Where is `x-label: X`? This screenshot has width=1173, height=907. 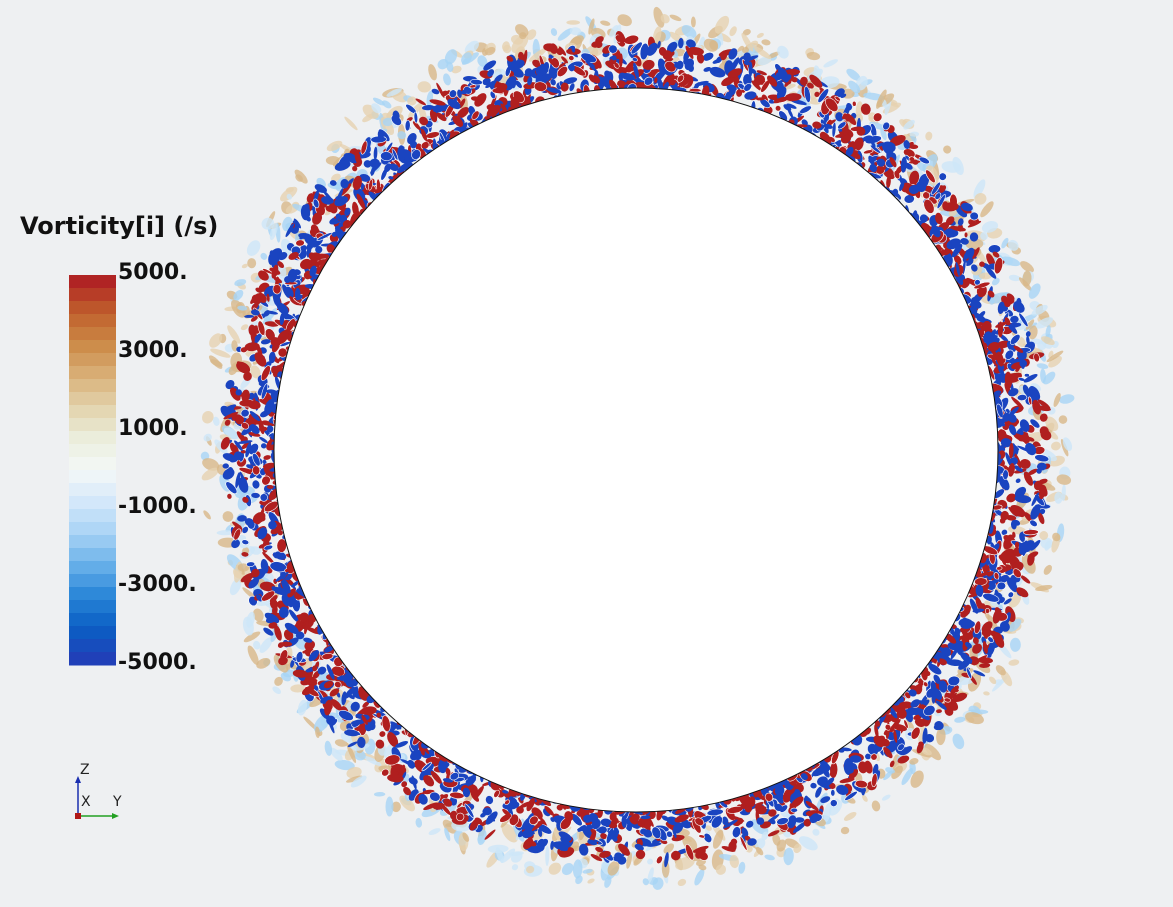
x-label: X is located at coordinates (86, 802).